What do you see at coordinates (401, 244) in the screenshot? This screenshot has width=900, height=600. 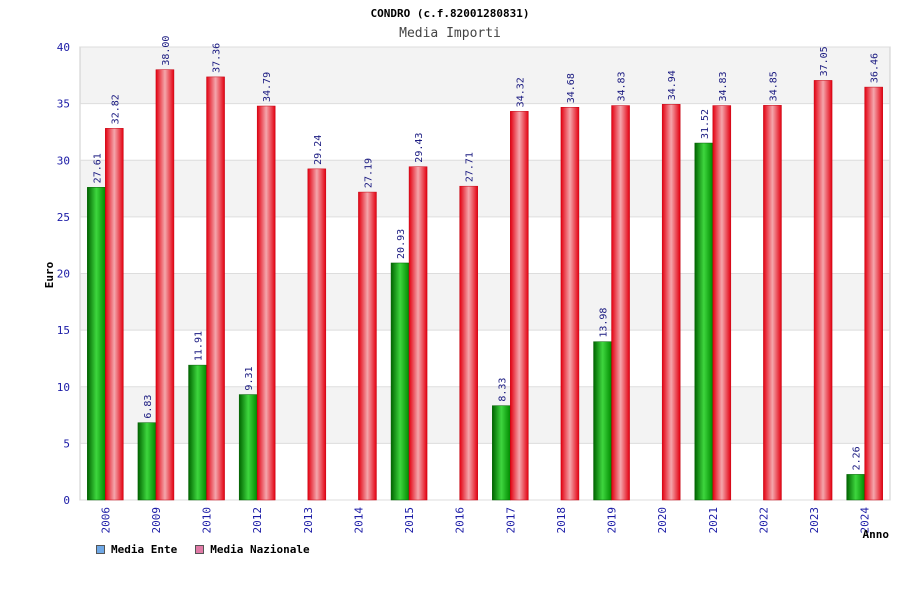 I see `data-label: 20.93` at bounding box center [401, 244].